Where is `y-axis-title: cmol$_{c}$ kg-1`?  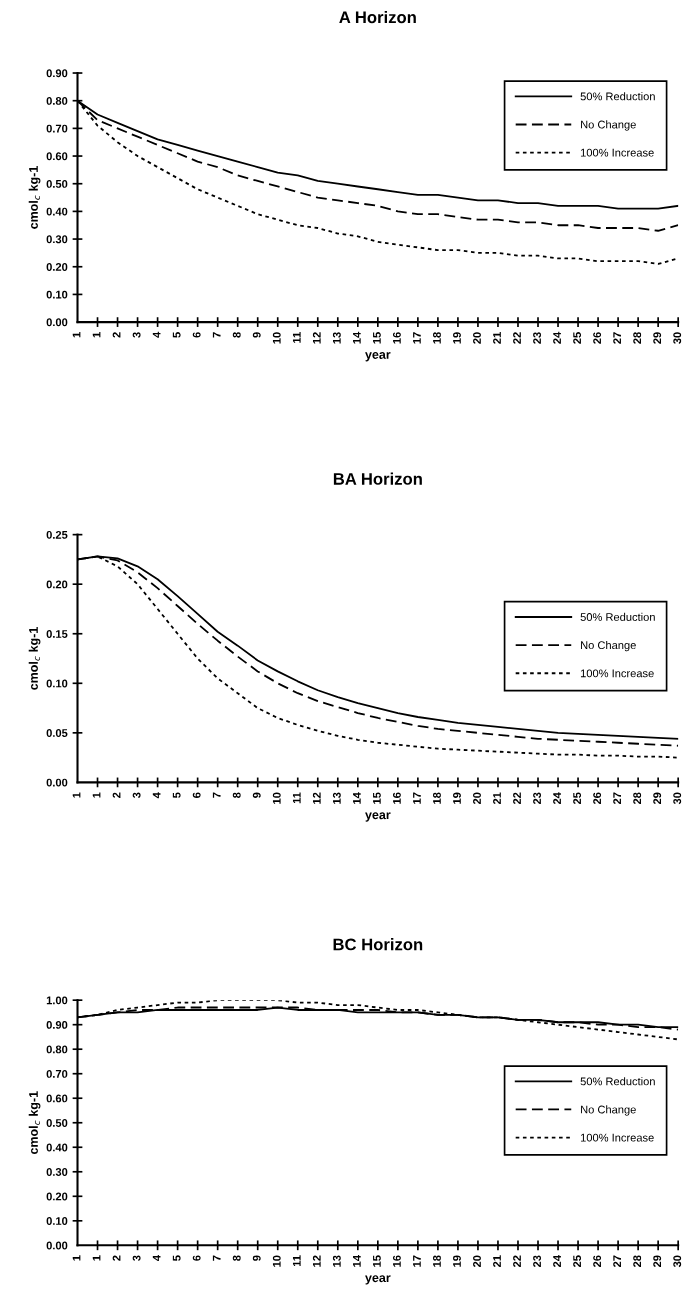
y-axis-title: cmol$_{c}$ kg-1 is located at coordinates (34, 197).